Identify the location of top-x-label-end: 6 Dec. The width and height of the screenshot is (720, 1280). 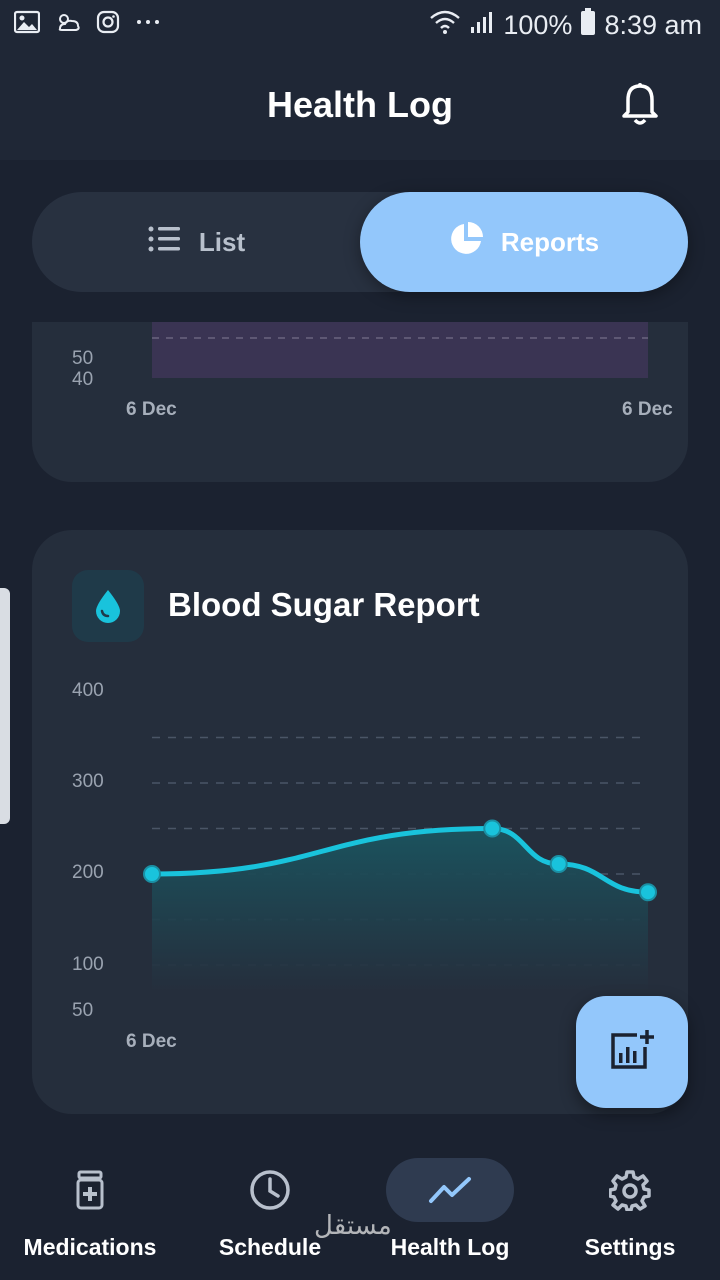
(647, 409).